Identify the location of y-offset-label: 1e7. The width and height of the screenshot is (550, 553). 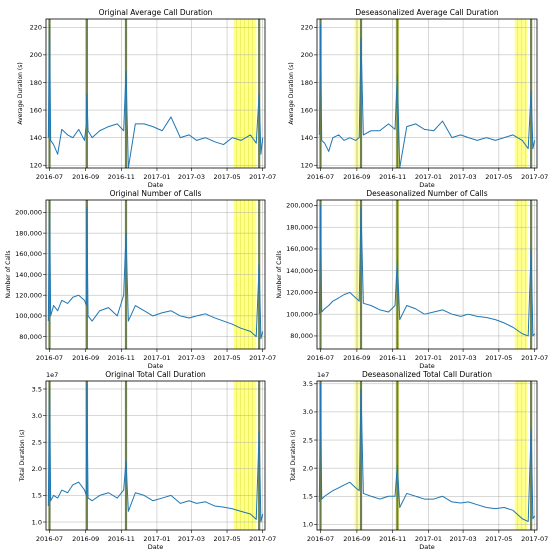
(323, 375).